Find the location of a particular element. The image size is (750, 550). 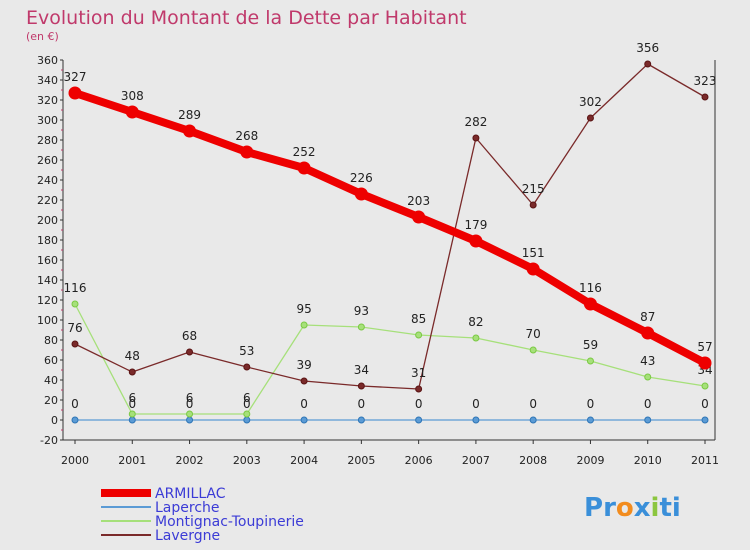

y-tick-label: 200 is located at coordinates (47, 220).